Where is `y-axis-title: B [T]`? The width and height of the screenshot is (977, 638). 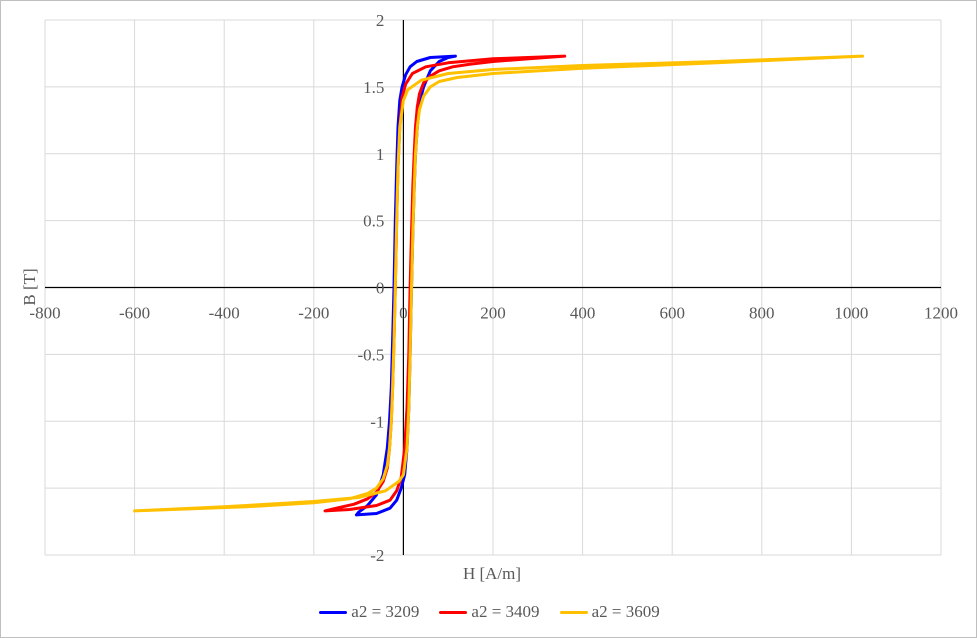
y-axis-title: B [T] is located at coordinates (29, 286).